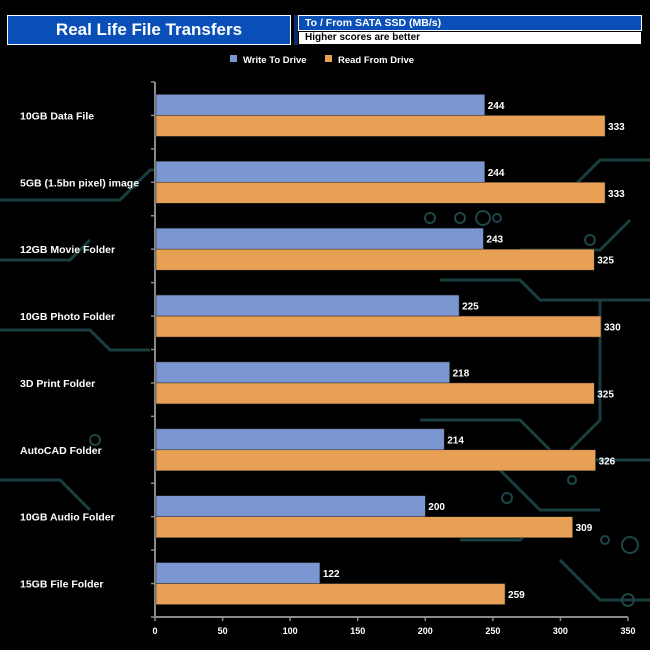 The width and height of the screenshot is (650, 650). Describe the element at coordinates (425, 631) in the screenshot. I see `x-tick-label: 200` at that location.